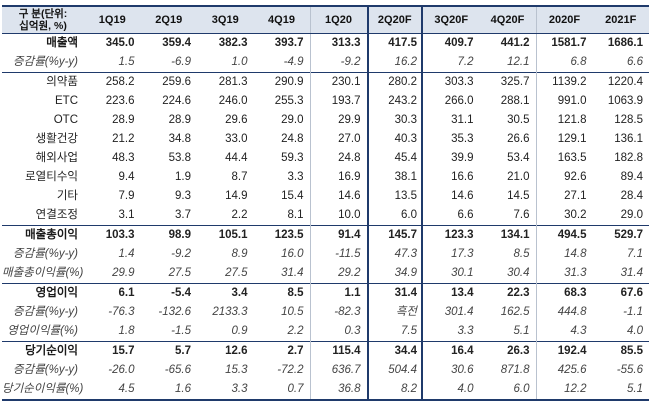 The width and height of the screenshot is (651, 401). Describe the element at coordinates (620, 390) in the screenshot. I see `value-cell: 5.1` at that location.